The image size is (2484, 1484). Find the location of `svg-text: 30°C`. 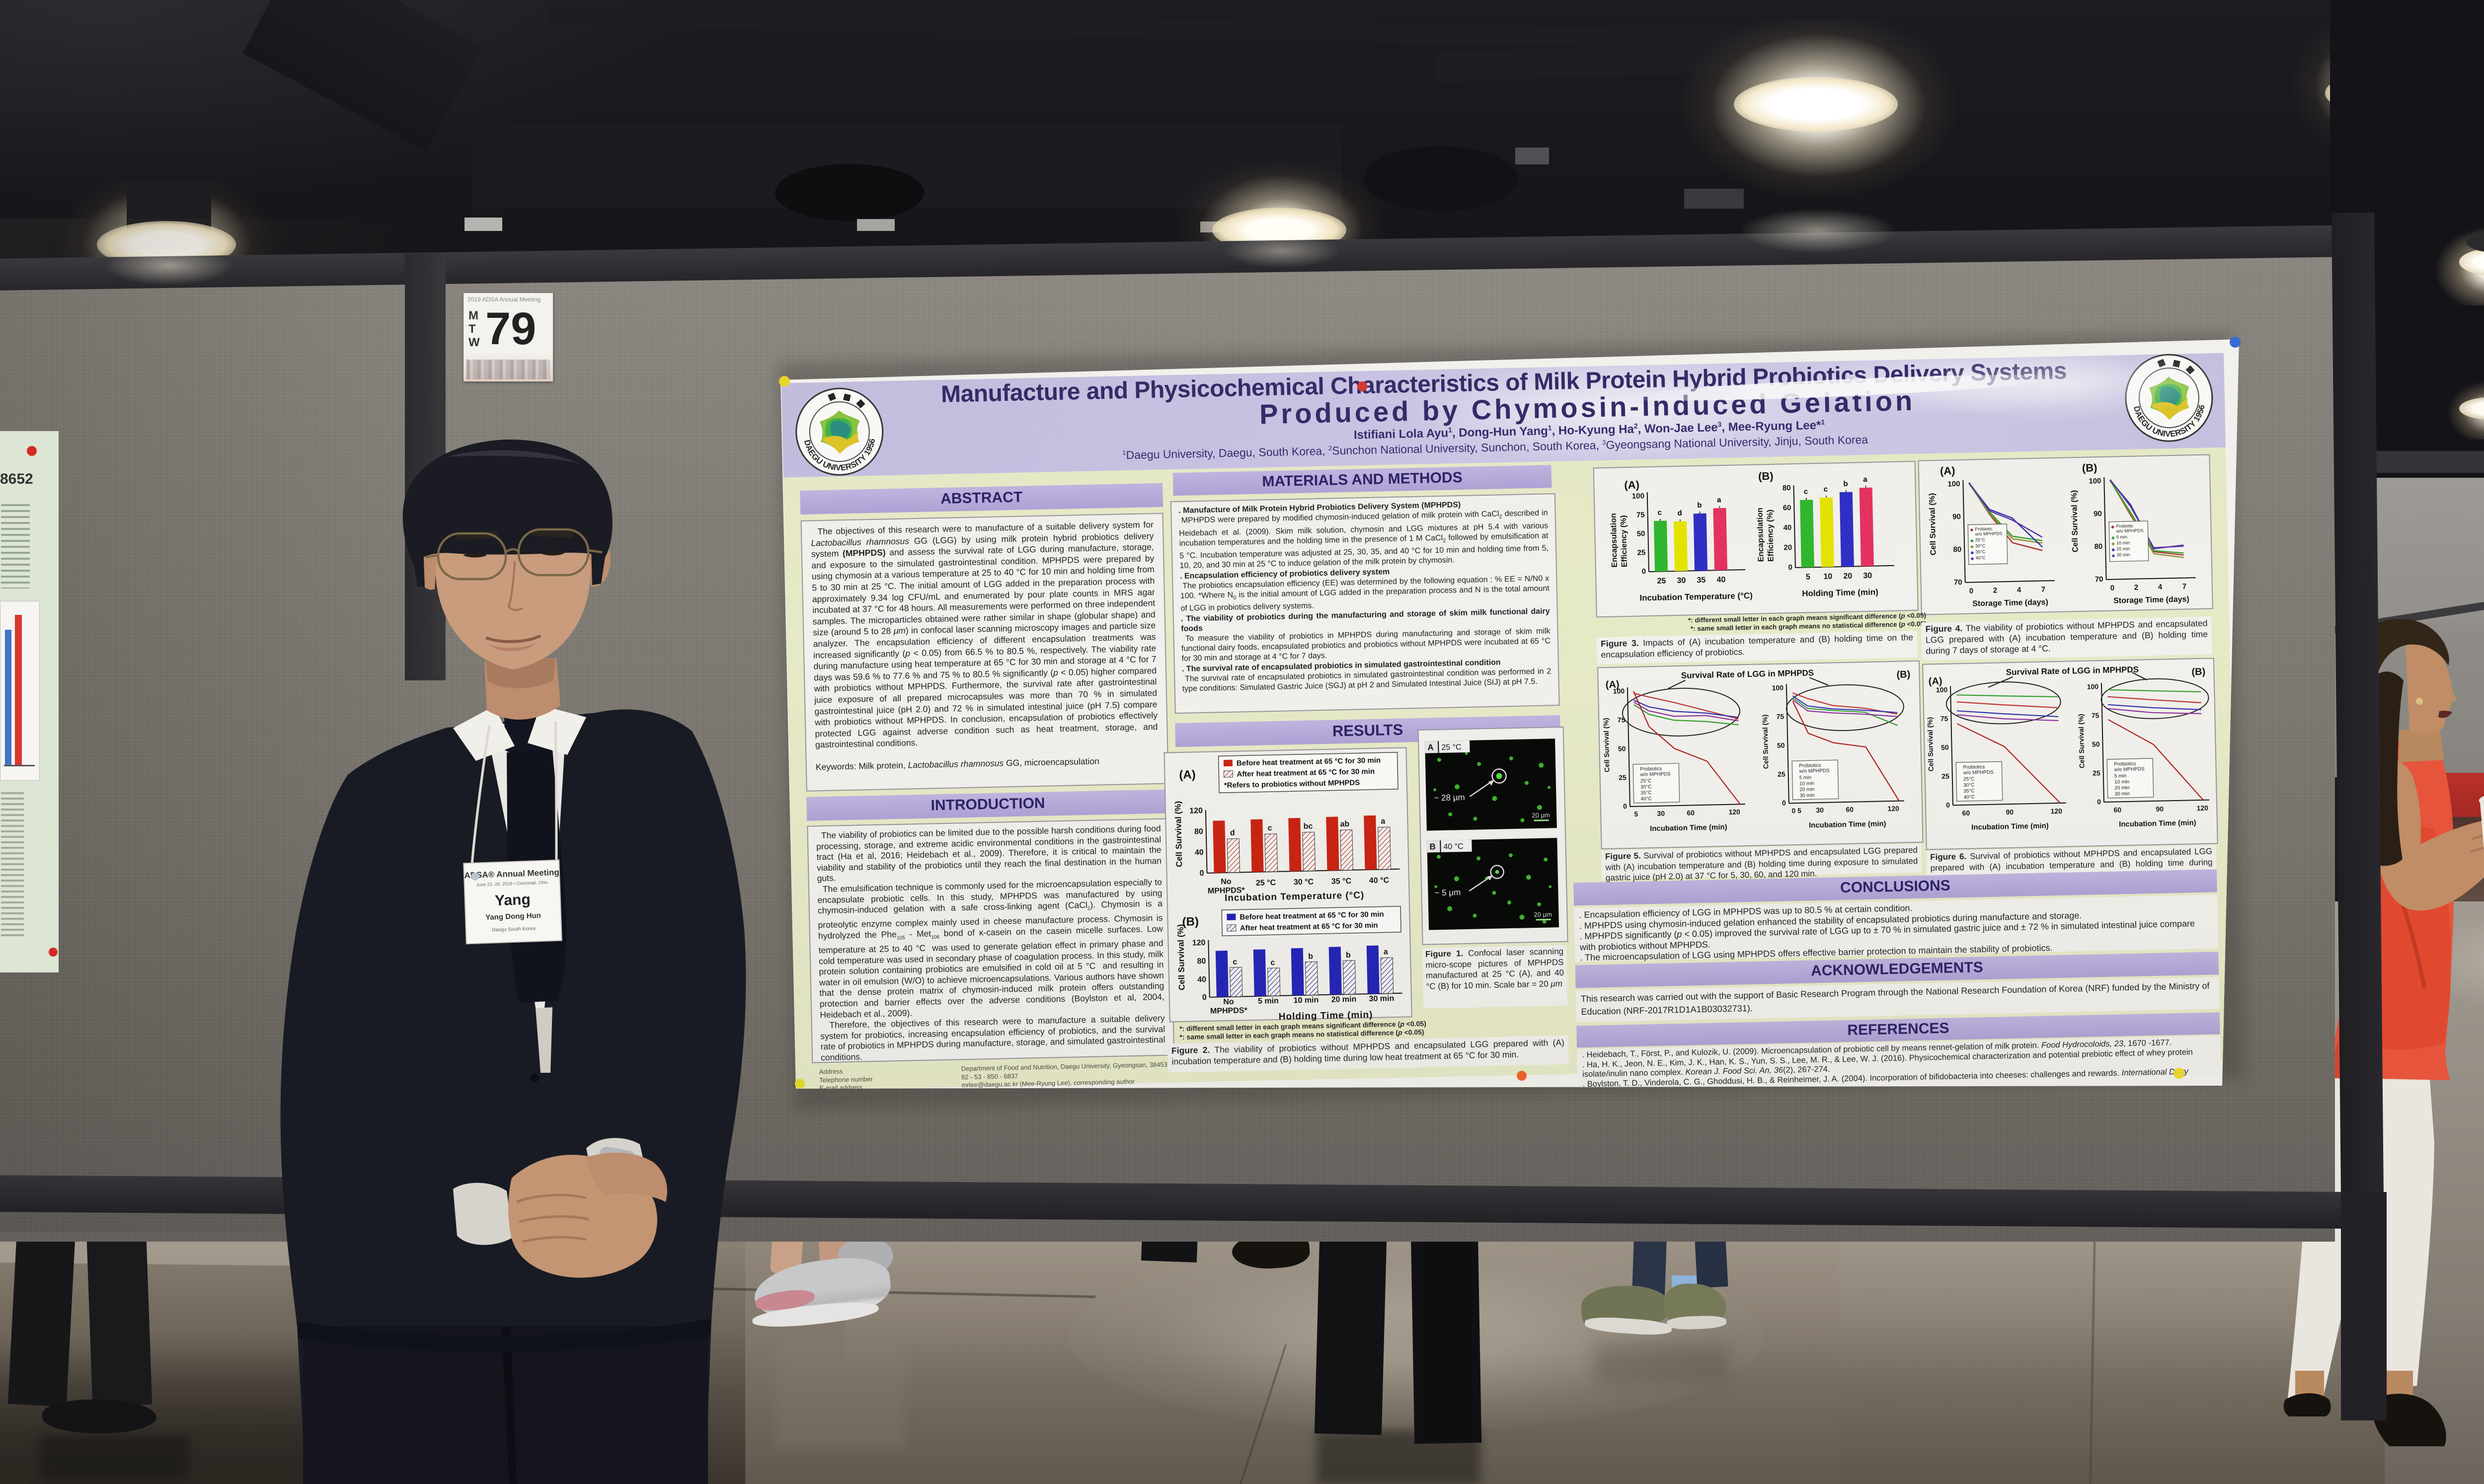

svg-text: 30°C is located at coordinates (1980, 545).